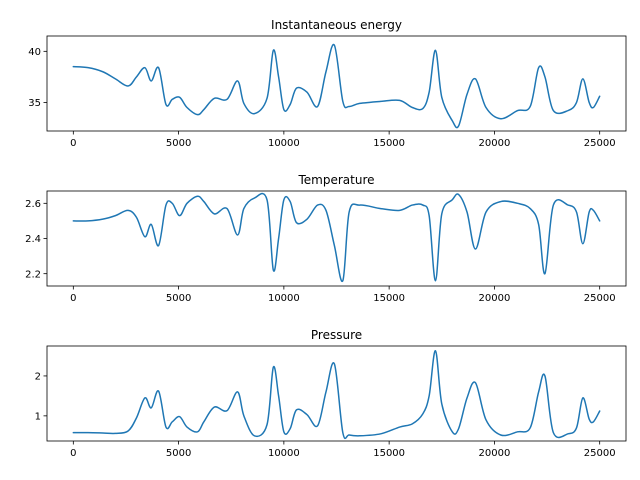  What do you see at coordinates (389, 143) in the screenshot?
I see `x-tick-label-energy: 15000` at bounding box center [389, 143].